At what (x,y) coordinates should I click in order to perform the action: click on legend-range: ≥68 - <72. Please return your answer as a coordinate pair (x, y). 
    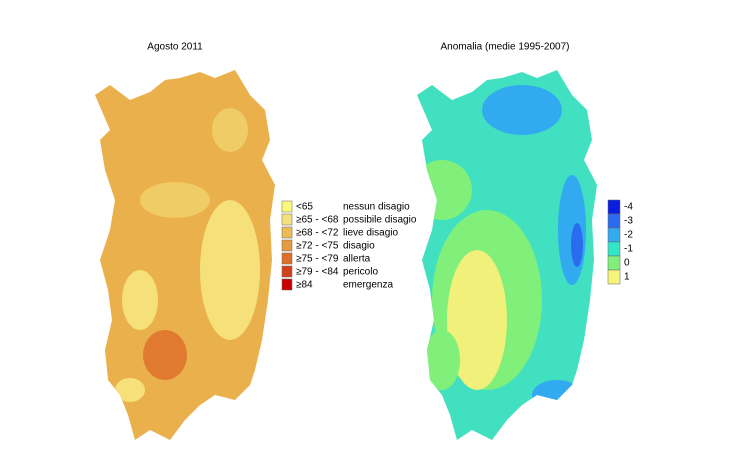
    Looking at the image, I should click on (317, 233).